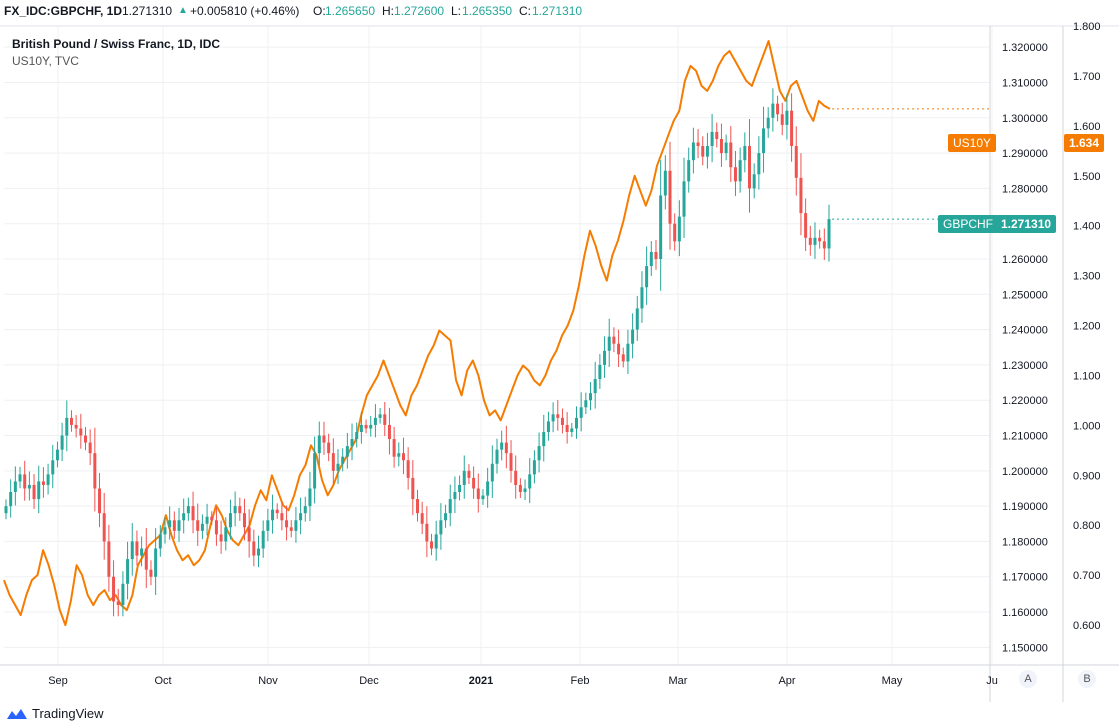 This screenshot has height=727, width=1119. I want to click on price-tick-label: 1.260000, so click(1025, 260).